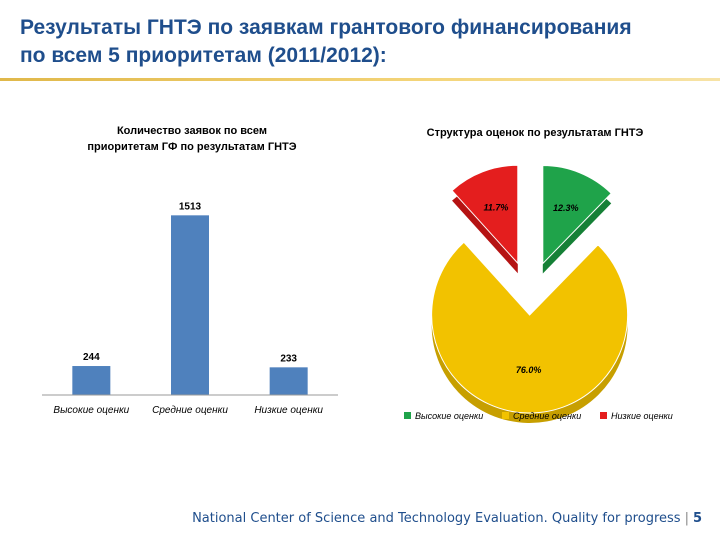  I want to click on legend-label-low: Низкие оценки, so click(642, 416).